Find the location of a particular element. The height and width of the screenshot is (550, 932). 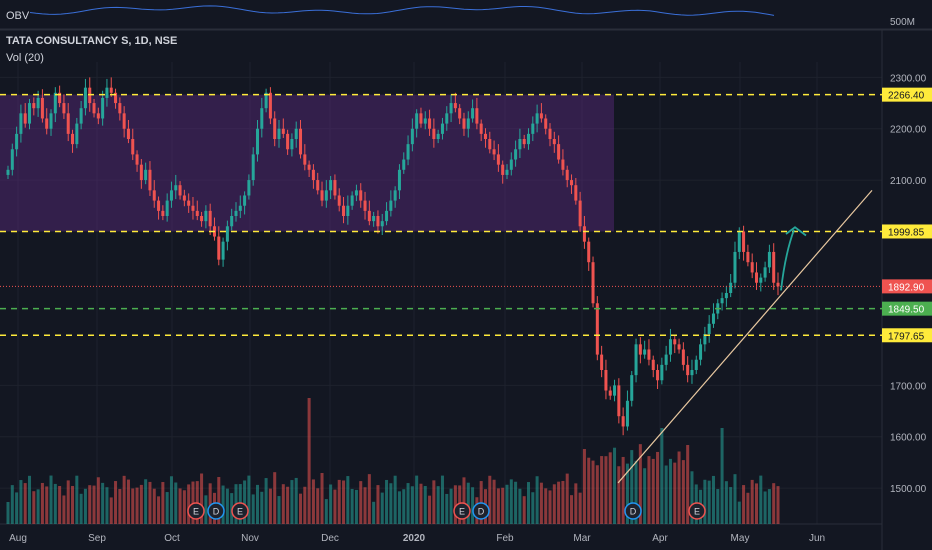

trendline is located at coordinates (745, 336).